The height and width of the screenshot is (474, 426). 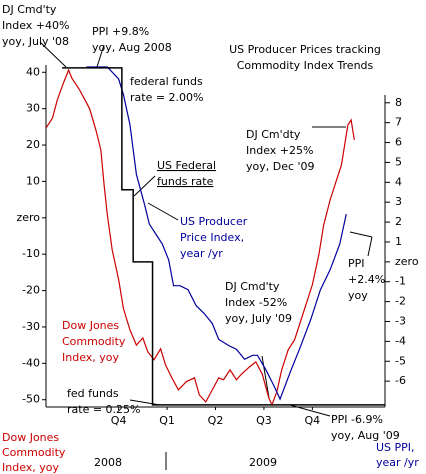 What do you see at coordinates (366, 279) in the screenshot?
I see `annotation: +2.4%` at bounding box center [366, 279].